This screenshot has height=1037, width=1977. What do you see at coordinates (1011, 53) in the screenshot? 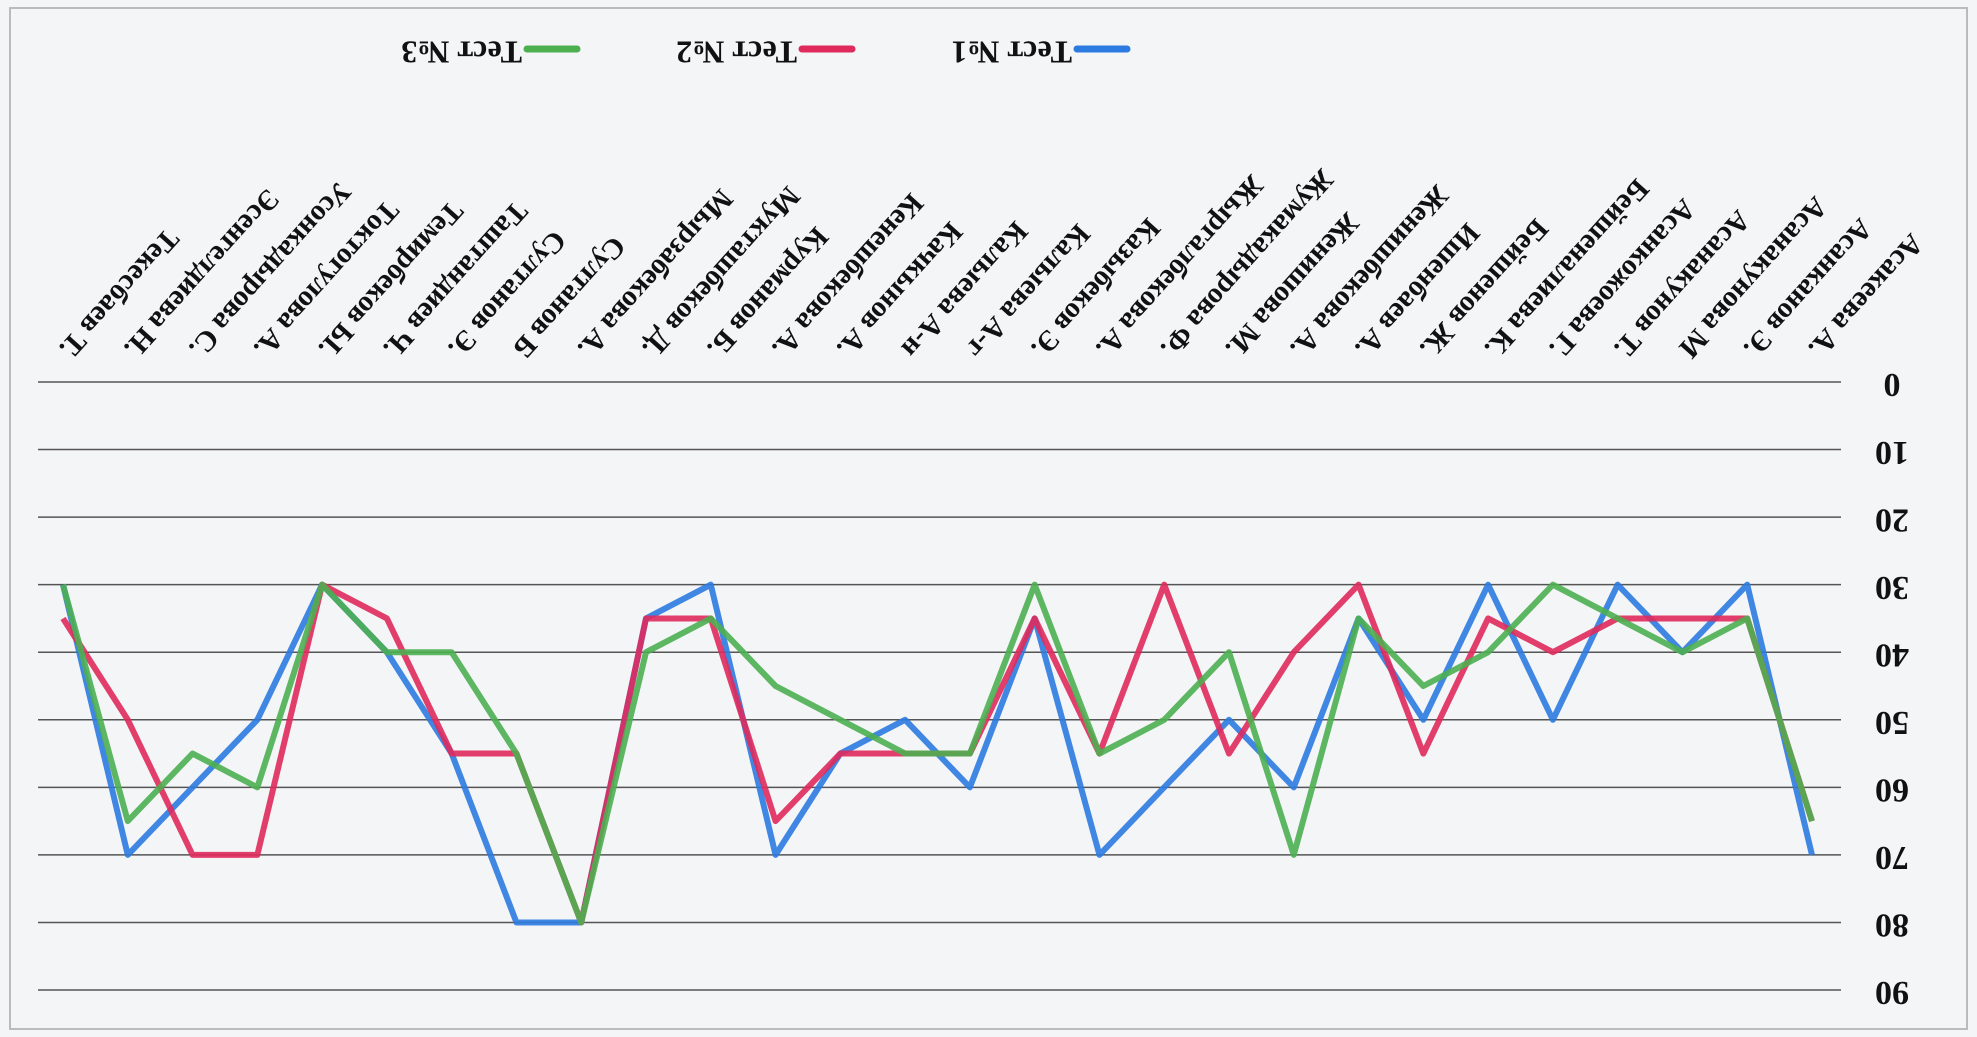
I see `legend-label: Тест №1` at bounding box center [1011, 53].